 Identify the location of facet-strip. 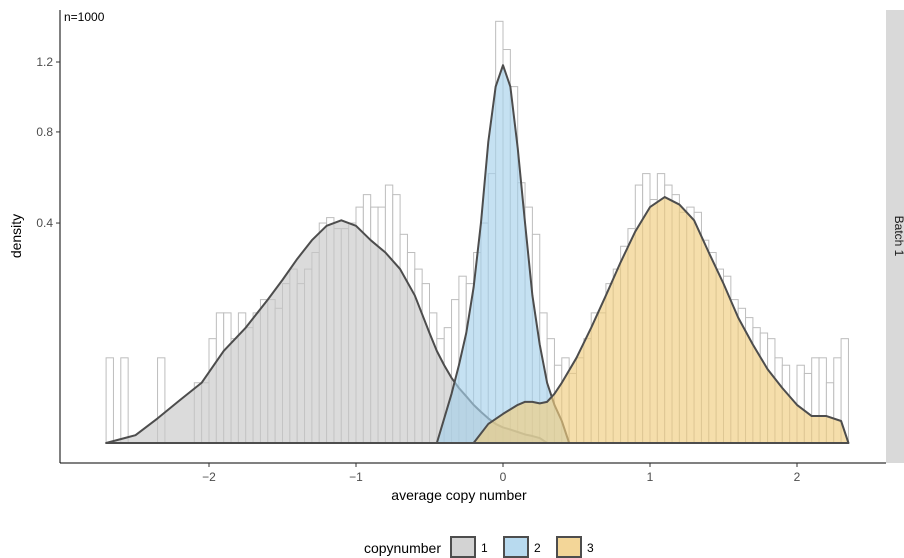
(895, 236).